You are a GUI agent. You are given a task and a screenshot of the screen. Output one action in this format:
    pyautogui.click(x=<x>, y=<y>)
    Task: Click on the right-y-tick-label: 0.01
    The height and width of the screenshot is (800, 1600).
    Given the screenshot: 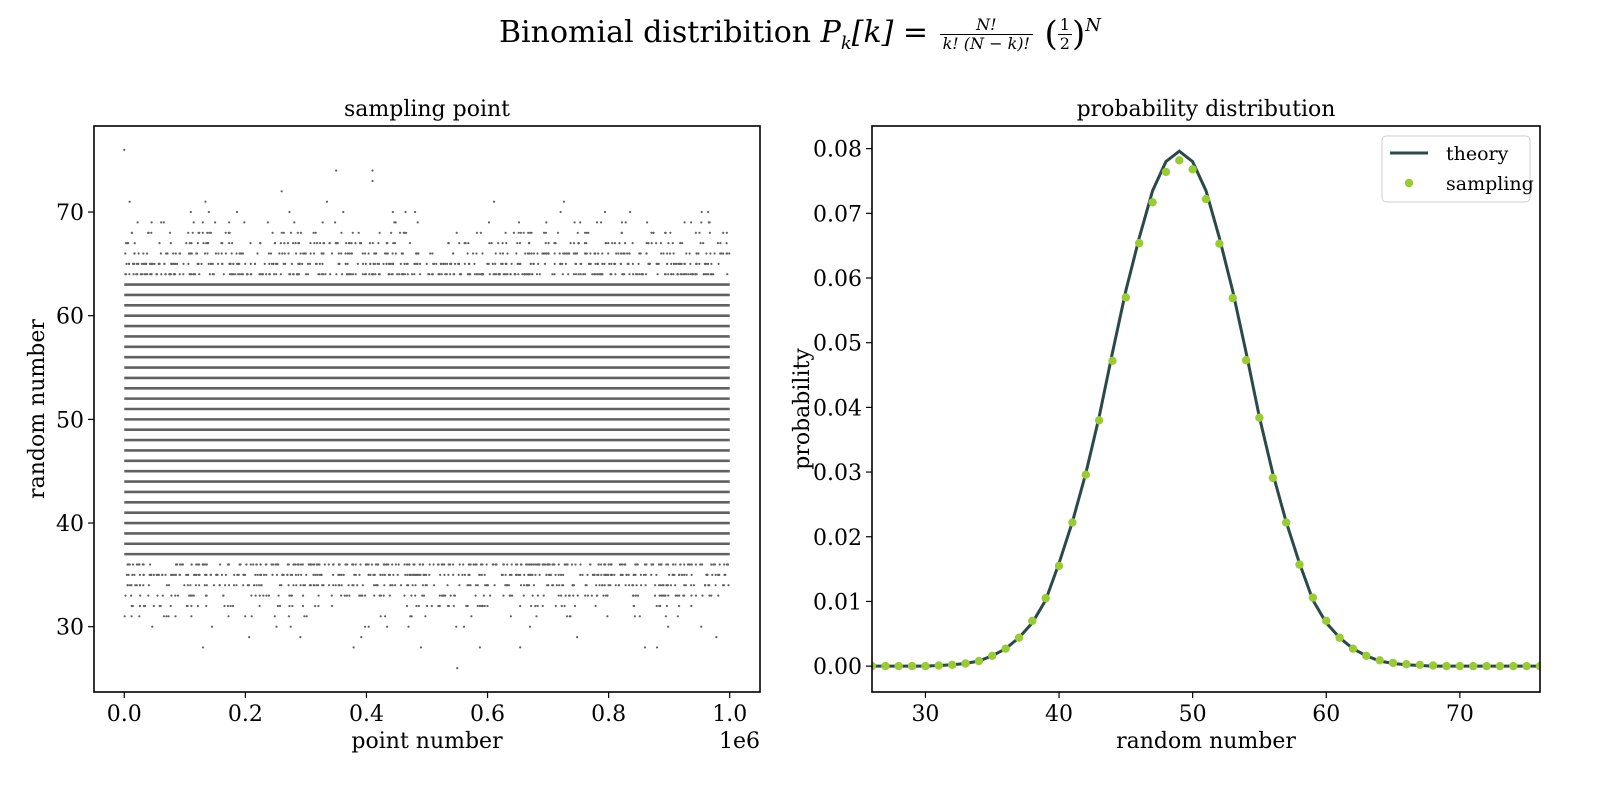 What is the action you would take?
    pyautogui.click(x=837, y=602)
    